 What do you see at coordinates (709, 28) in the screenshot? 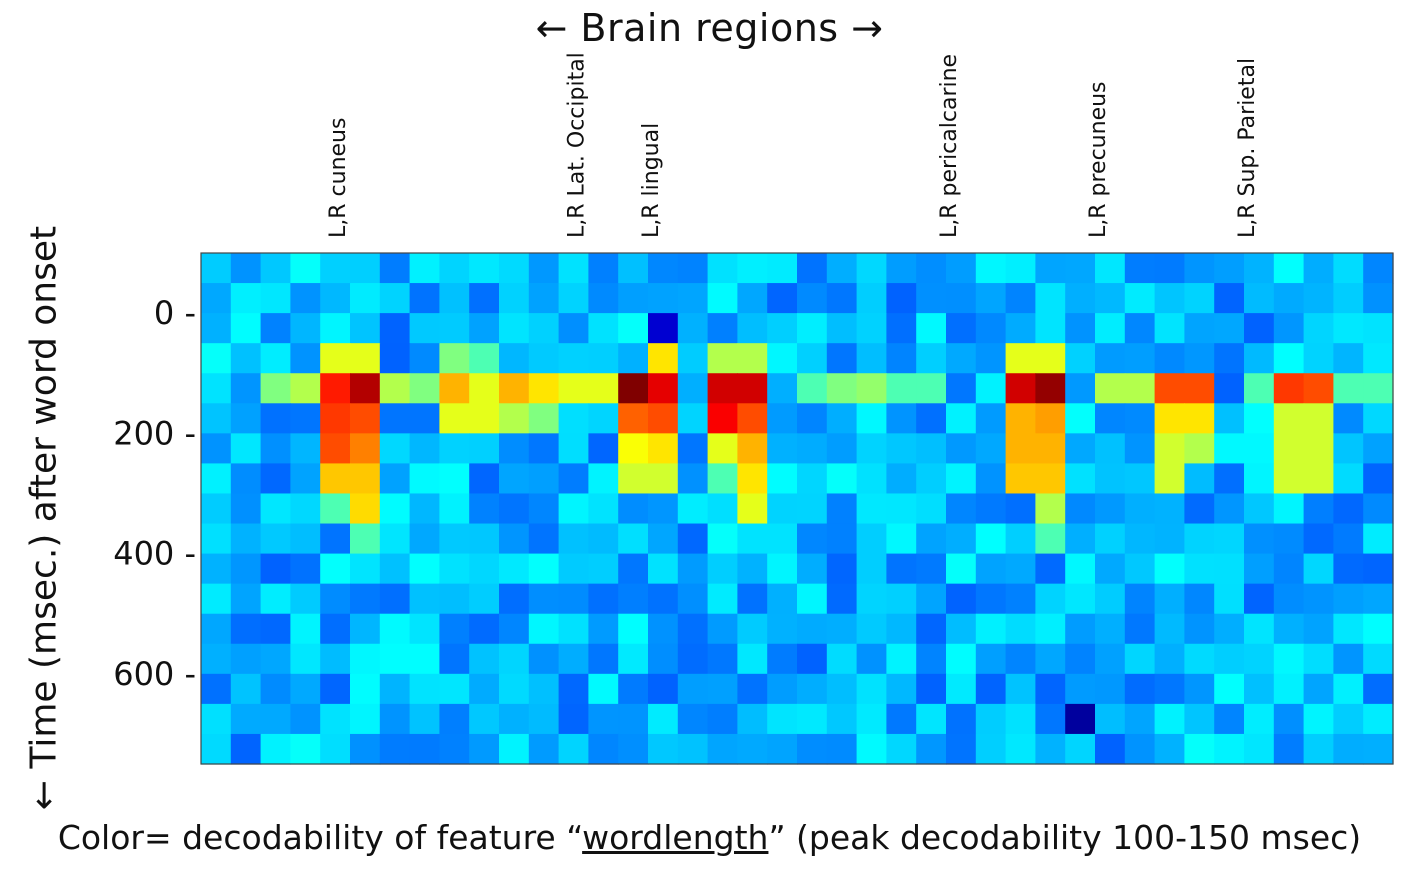
I see `chart-title: ← Brain regions →` at bounding box center [709, 28].